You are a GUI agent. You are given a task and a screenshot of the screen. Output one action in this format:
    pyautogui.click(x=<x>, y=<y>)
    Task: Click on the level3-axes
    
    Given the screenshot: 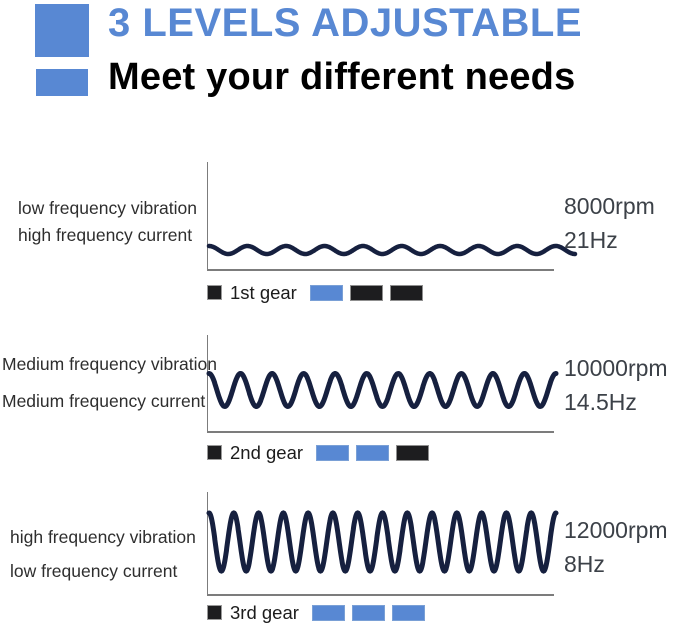 What is the action you would take?
    pyautogui.click(x=380, y=544)
    